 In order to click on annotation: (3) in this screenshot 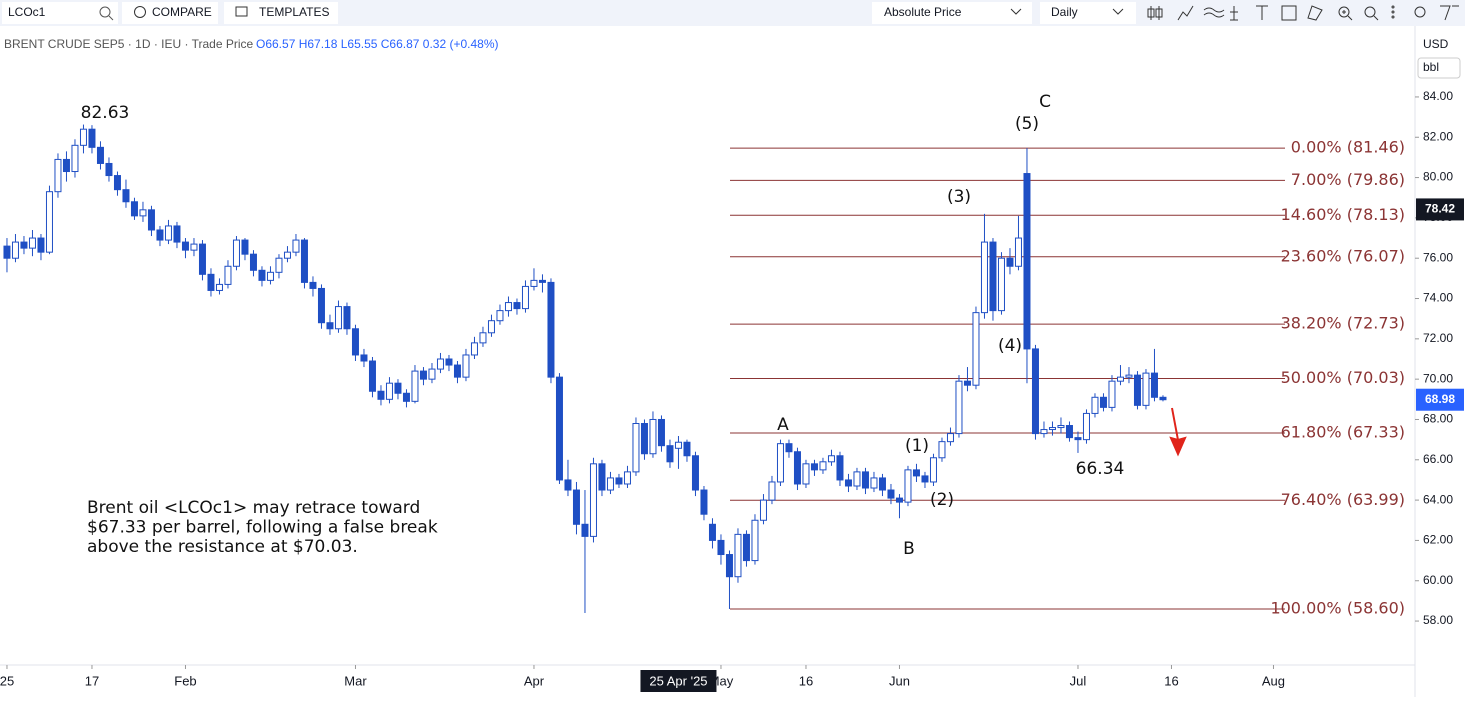, I will do `click(959, 197)`.